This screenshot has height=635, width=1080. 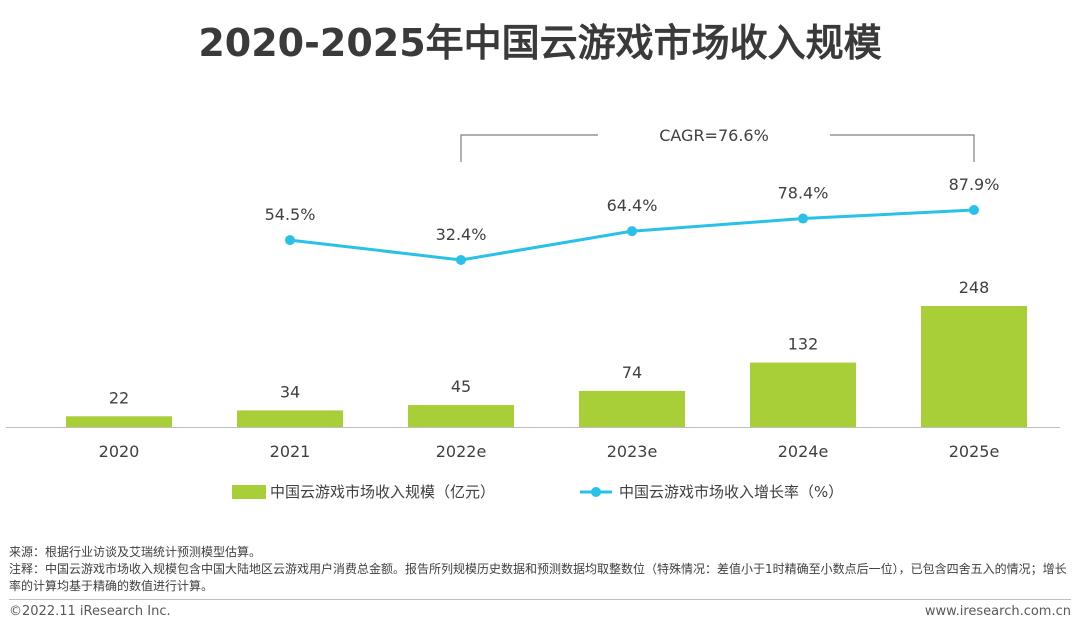 I want to click on x-tick-label: 2025e, so click(x=974, y=451).